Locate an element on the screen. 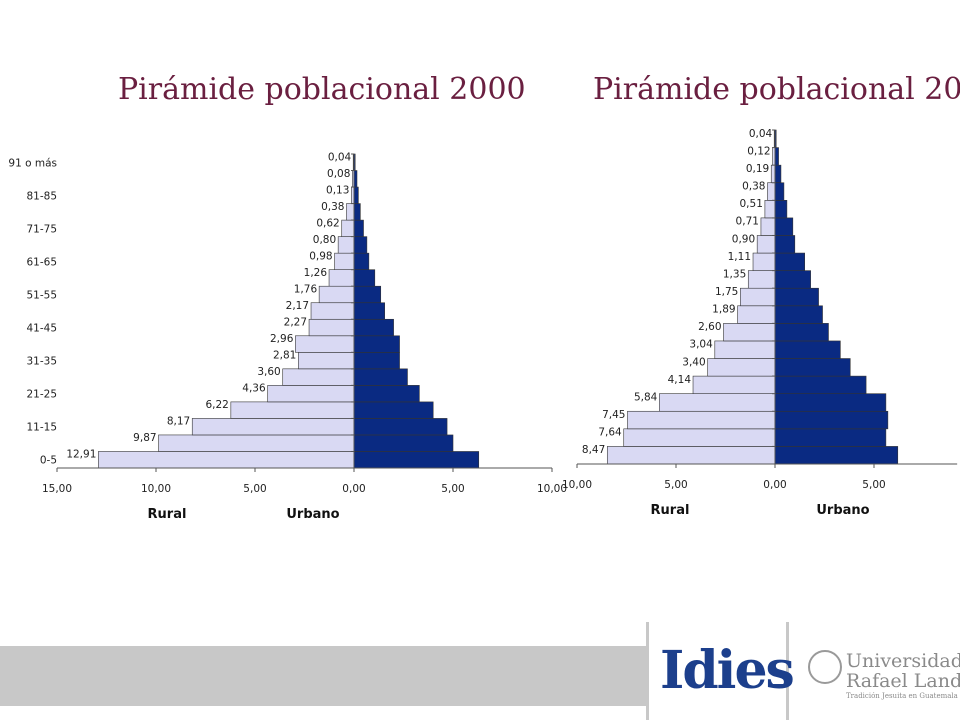  data-label: 12,91 is located at coordinates (81, 455).